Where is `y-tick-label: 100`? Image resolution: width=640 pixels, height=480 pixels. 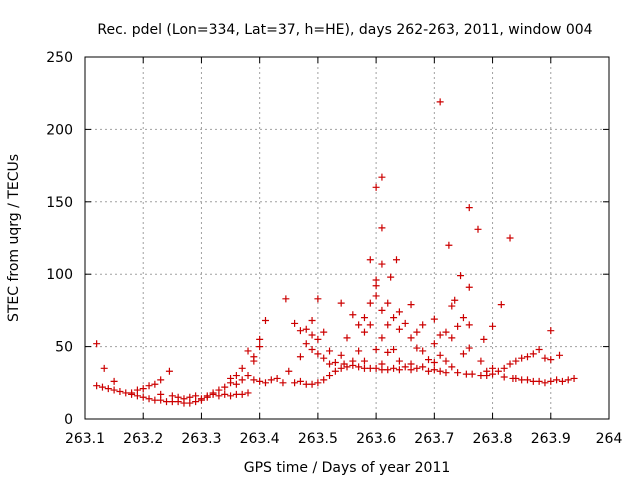 y-tick-label: 100 is located at coordinates (59, 275).